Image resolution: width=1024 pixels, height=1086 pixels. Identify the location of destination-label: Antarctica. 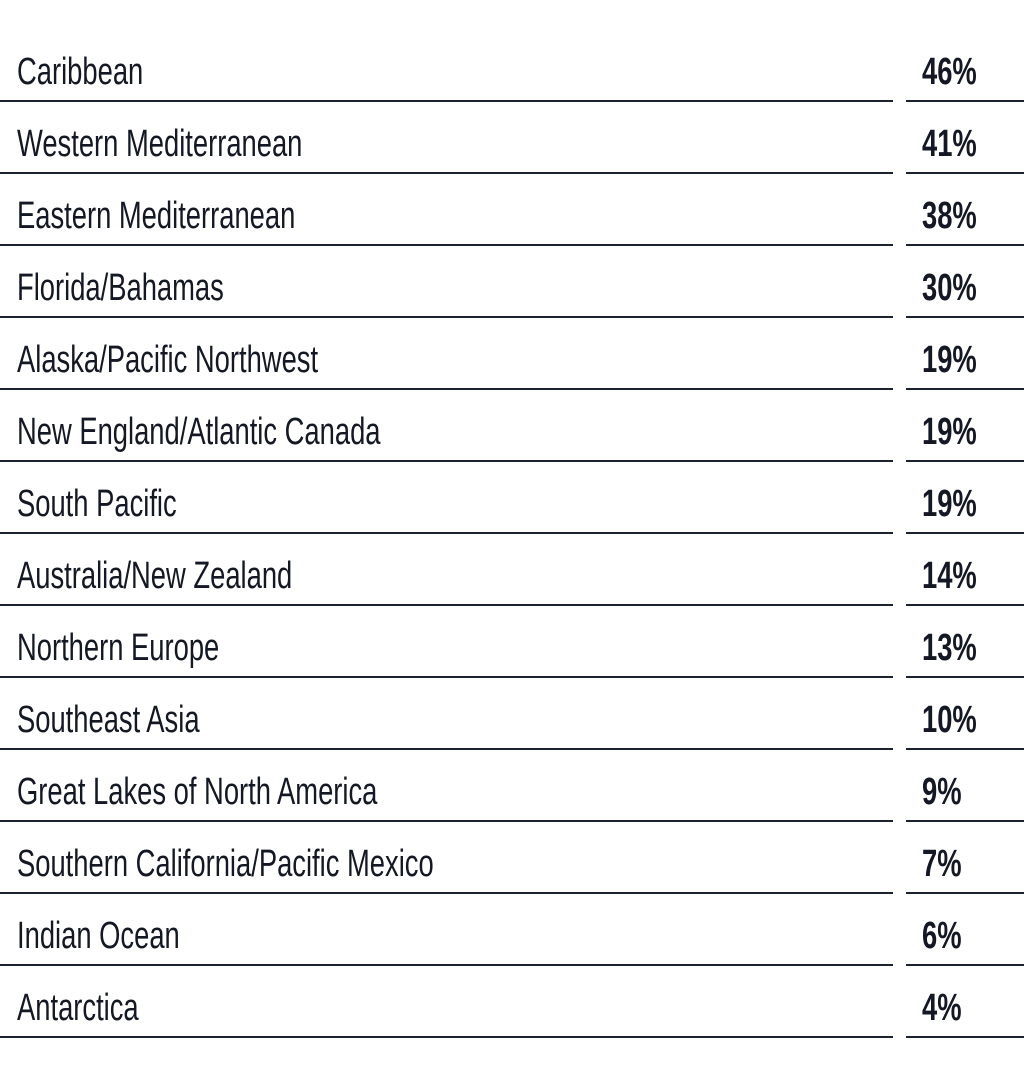
(78, 1008).